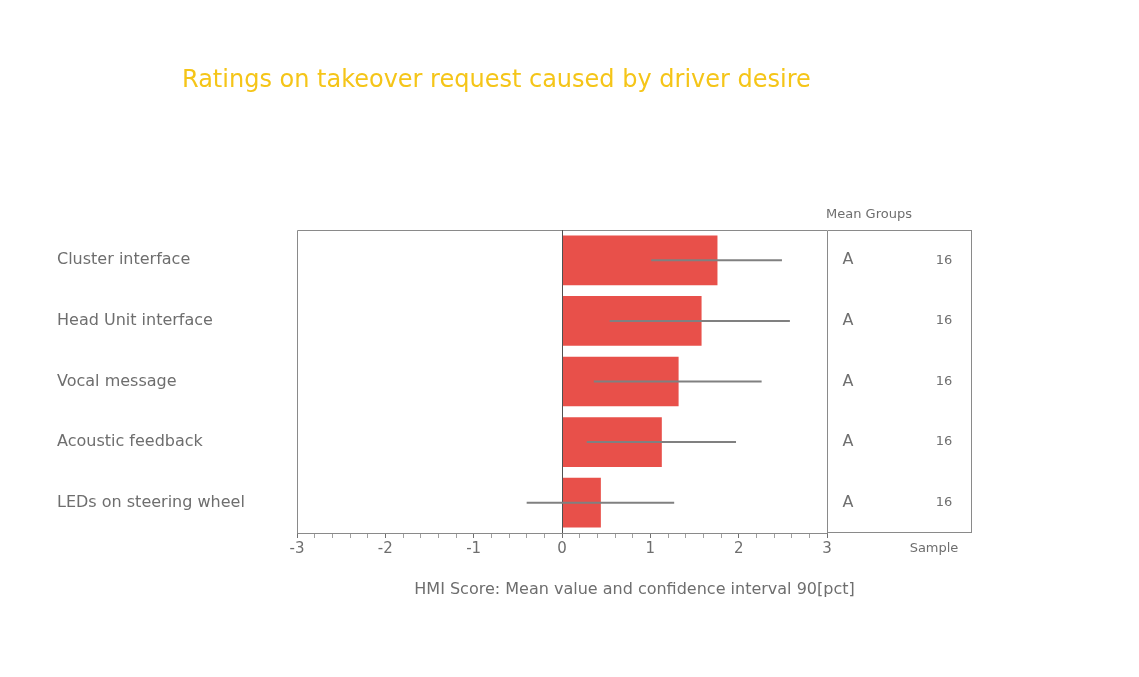  What do you see at coordinates (151, 501) in the screenshot?
I see `y-tick-label: LEDs on steering wheel` at bounding box center [151, 501].